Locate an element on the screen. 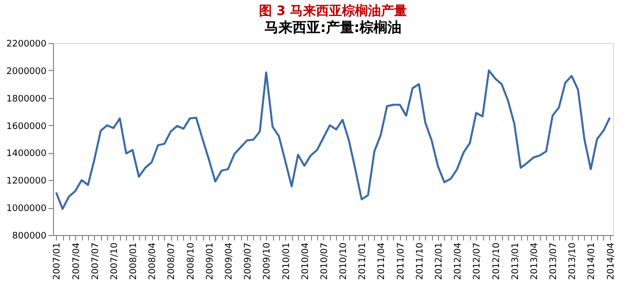 The width and height of the screenshot is (640, 292). x-tick-label: 2008/07 is located at coordinates (172, 261).